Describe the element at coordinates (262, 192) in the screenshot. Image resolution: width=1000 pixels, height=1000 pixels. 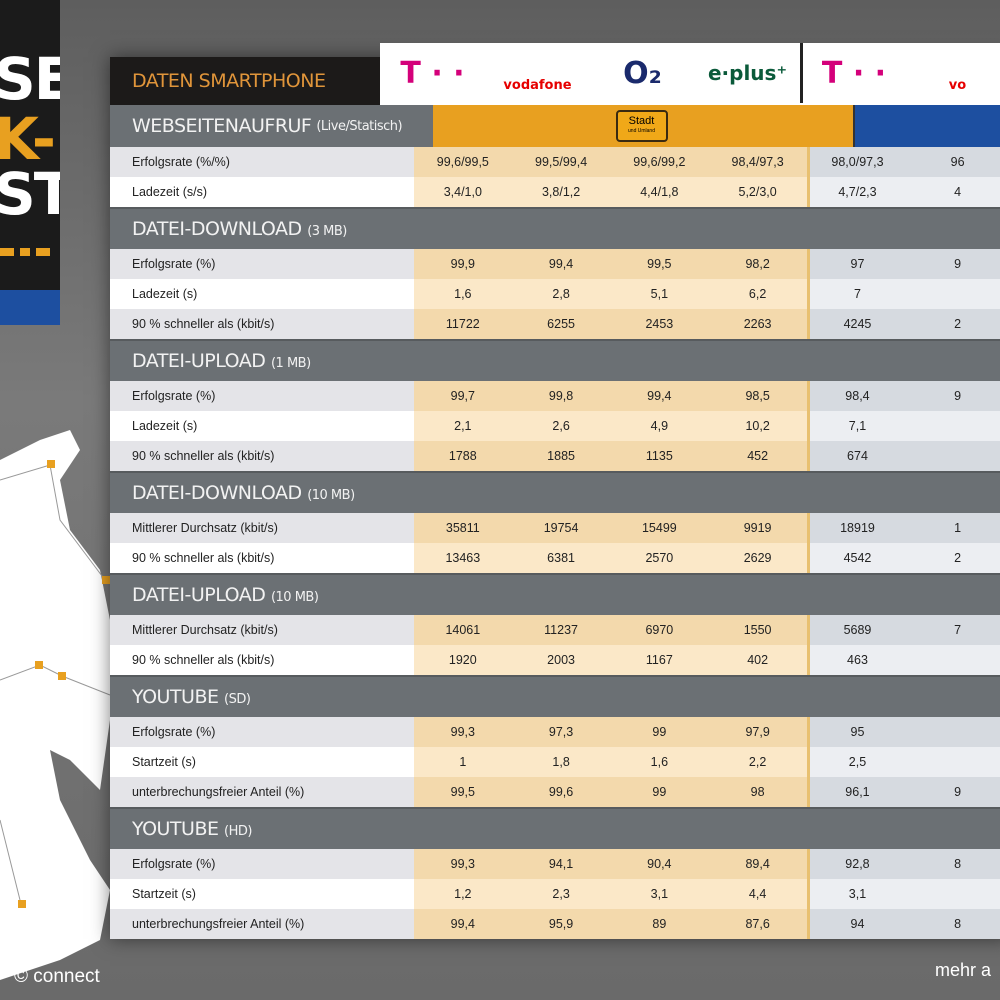
I see `row-label: Ladezeit (s/s)` at that location.